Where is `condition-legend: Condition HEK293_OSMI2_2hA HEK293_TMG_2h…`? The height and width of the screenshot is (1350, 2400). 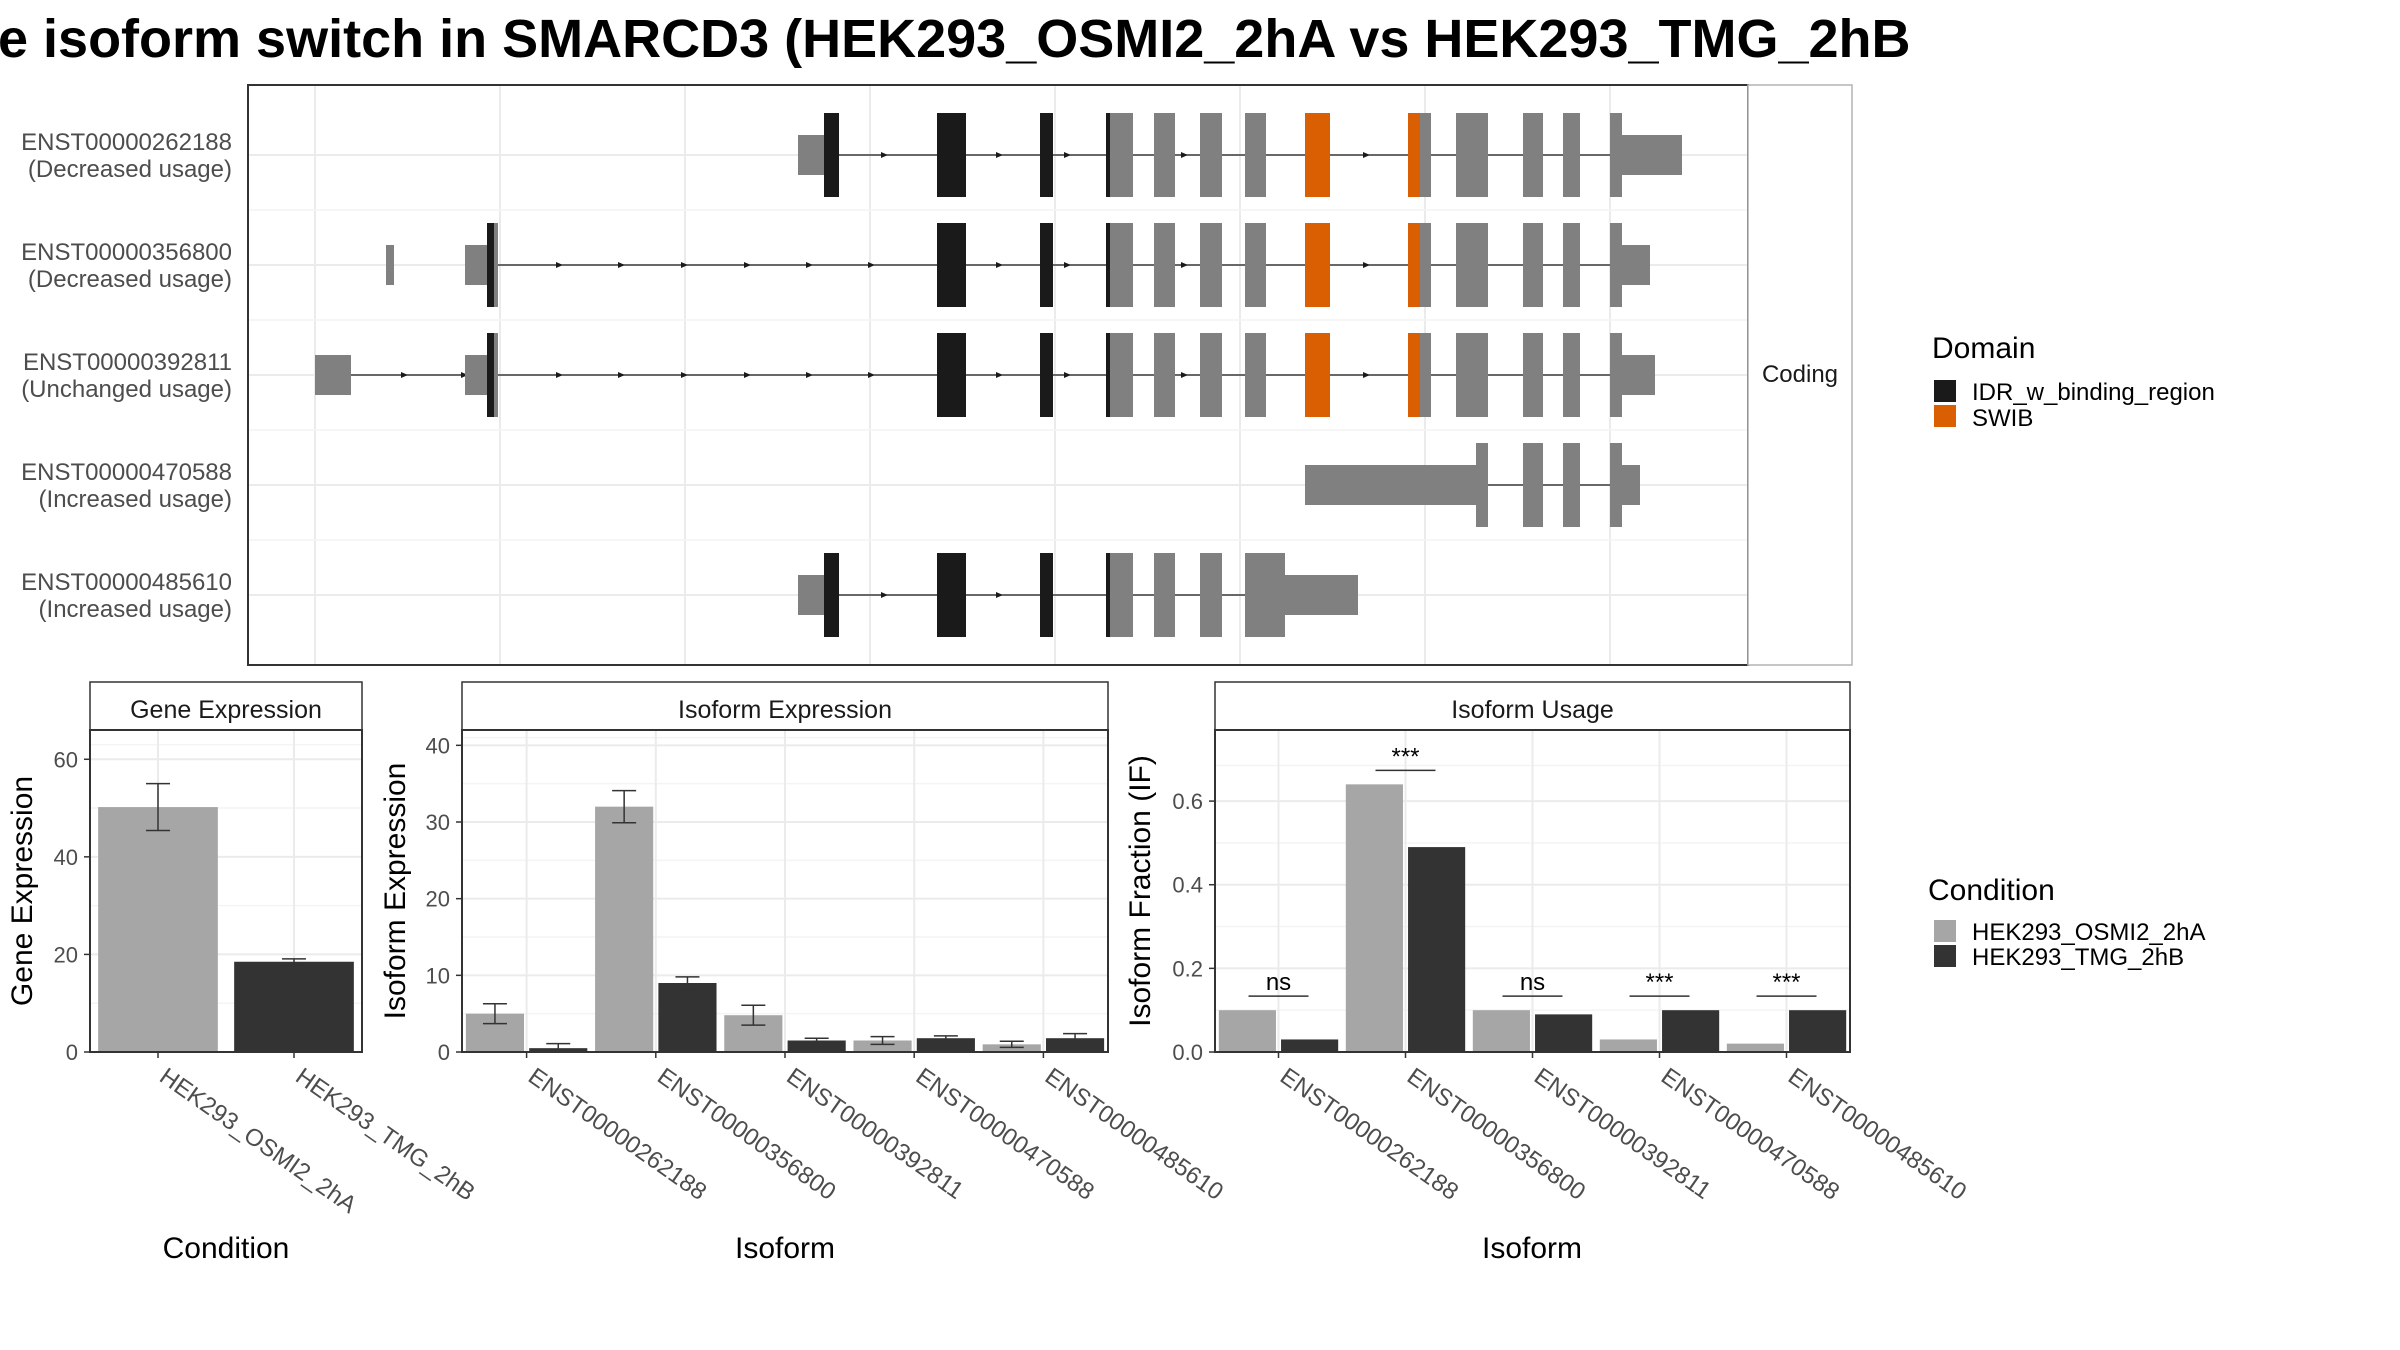
condition-legend: Condition HEK293_OSMI2_2hA HEK293_TMG_2h… is located at coordinates (2066, 922).